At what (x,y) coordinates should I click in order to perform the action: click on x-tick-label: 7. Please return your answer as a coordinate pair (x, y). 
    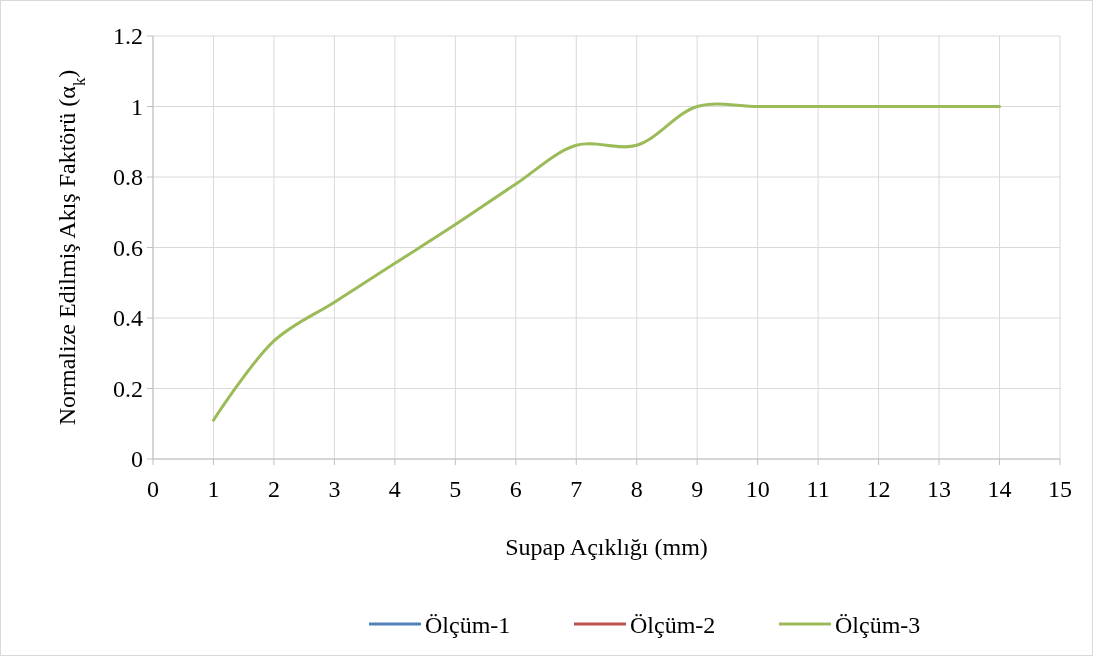
    Looking at the image, I should click on (576, 489).